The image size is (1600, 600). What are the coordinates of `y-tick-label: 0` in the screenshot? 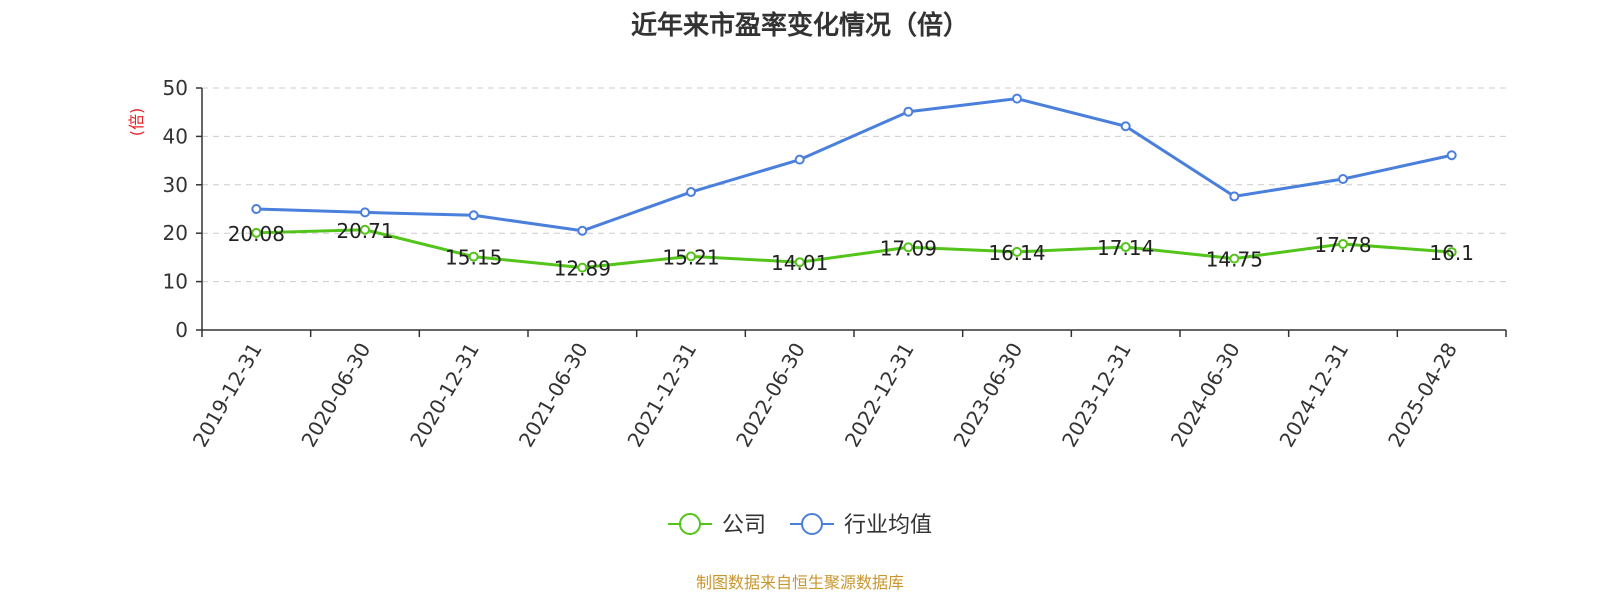 It's located at (181, 330).